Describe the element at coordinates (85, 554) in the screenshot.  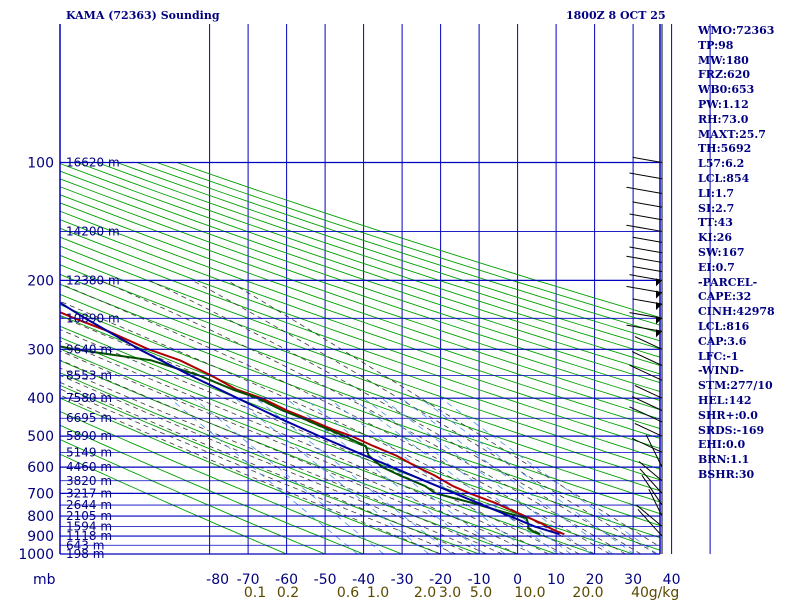
I see `height-label: 198 m` at that location.